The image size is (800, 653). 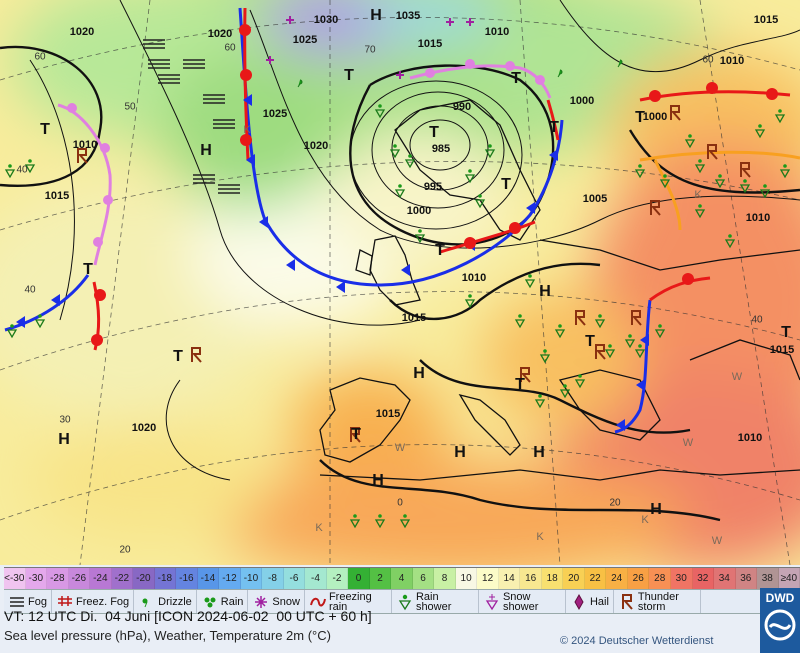 What do you see at coordinates (58, 578) in the screenshot?
I see `scale-cell: -28` at bounding box center [58, 578].